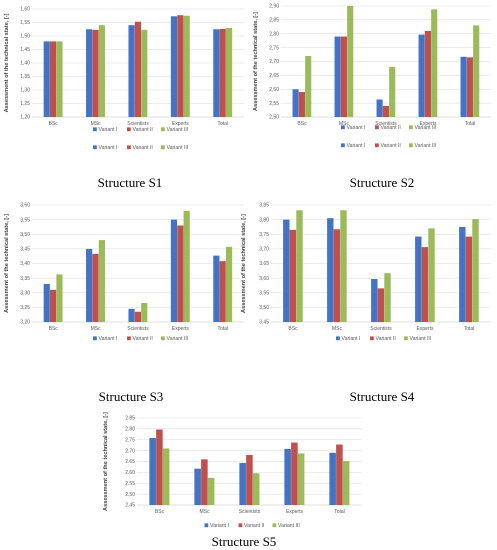  What do you see at coordinates (274, 90) in the screenshot?
I see `y-tick-label: 2,60` at bounding box center [274, 90].